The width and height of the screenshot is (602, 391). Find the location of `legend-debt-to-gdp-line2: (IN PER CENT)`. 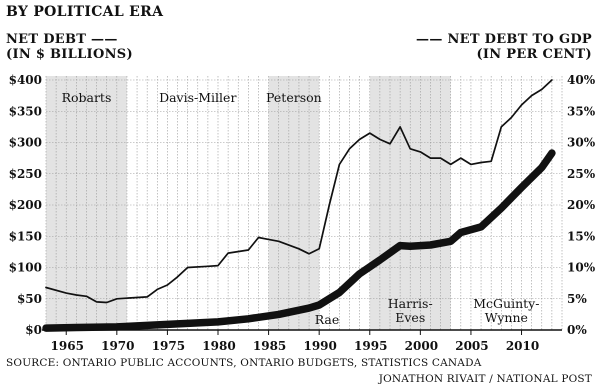

legend-debt-to-gdp-line2: (IN PER CENT) is located at coordinates (534, 54).